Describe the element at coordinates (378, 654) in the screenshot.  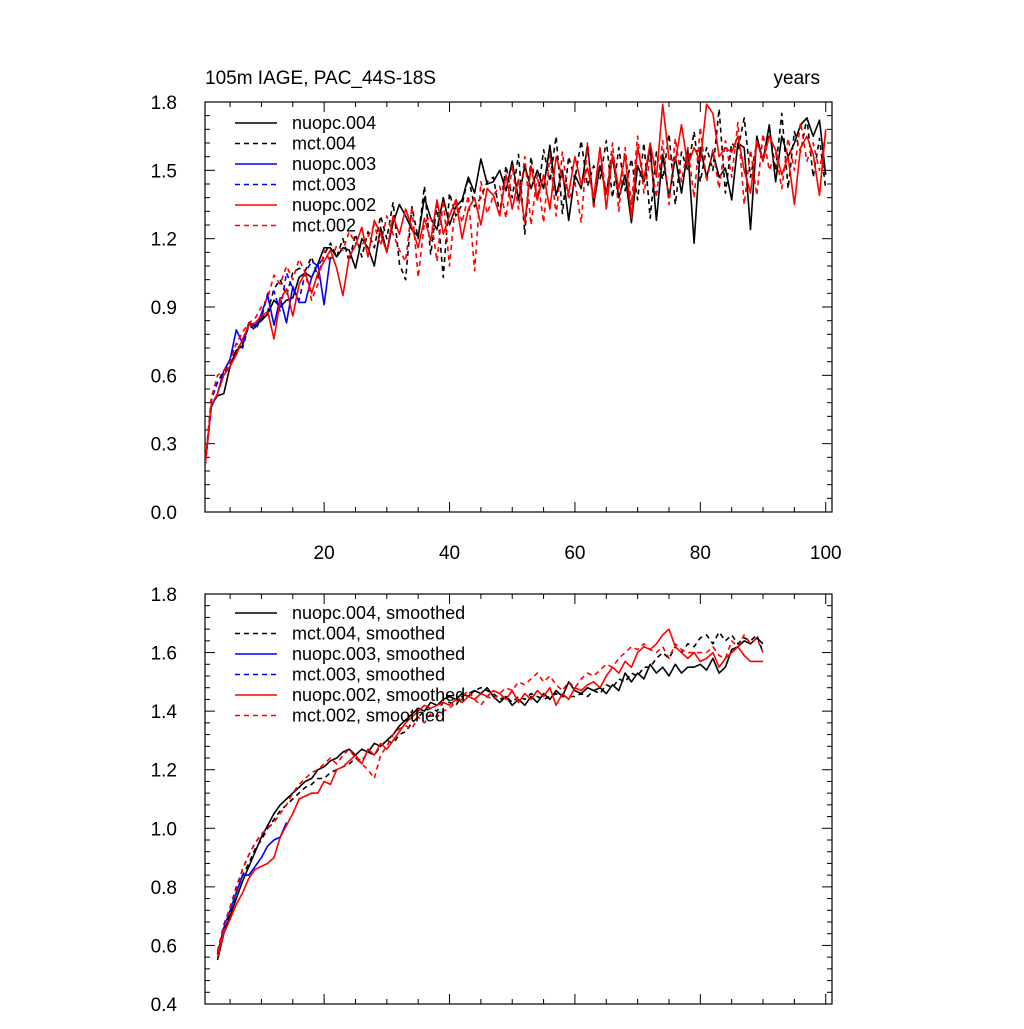
I see `legend-label: nuopc.003, smoothed` at that location.